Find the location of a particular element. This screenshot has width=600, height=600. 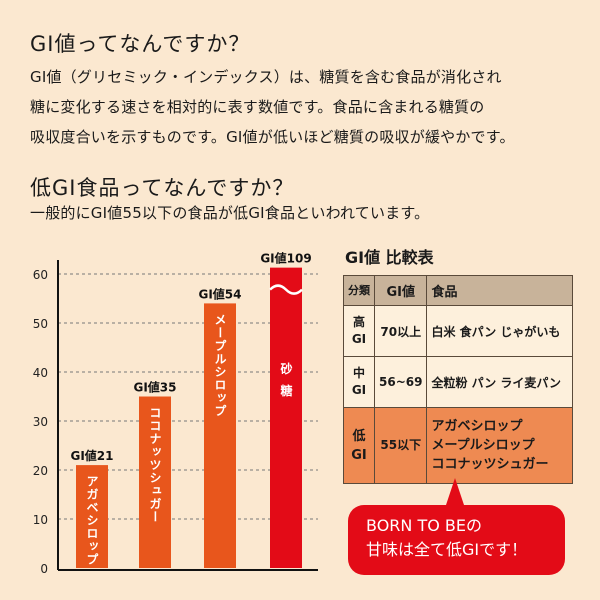

food: アガベシロップ is located at coordinates (477, 426).